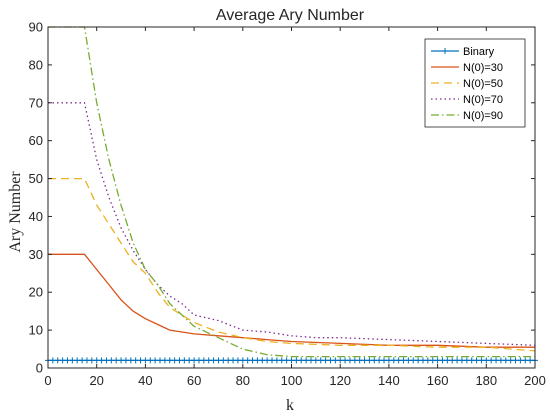  I want to click on x-tick-label: 0, so click(47, 380).